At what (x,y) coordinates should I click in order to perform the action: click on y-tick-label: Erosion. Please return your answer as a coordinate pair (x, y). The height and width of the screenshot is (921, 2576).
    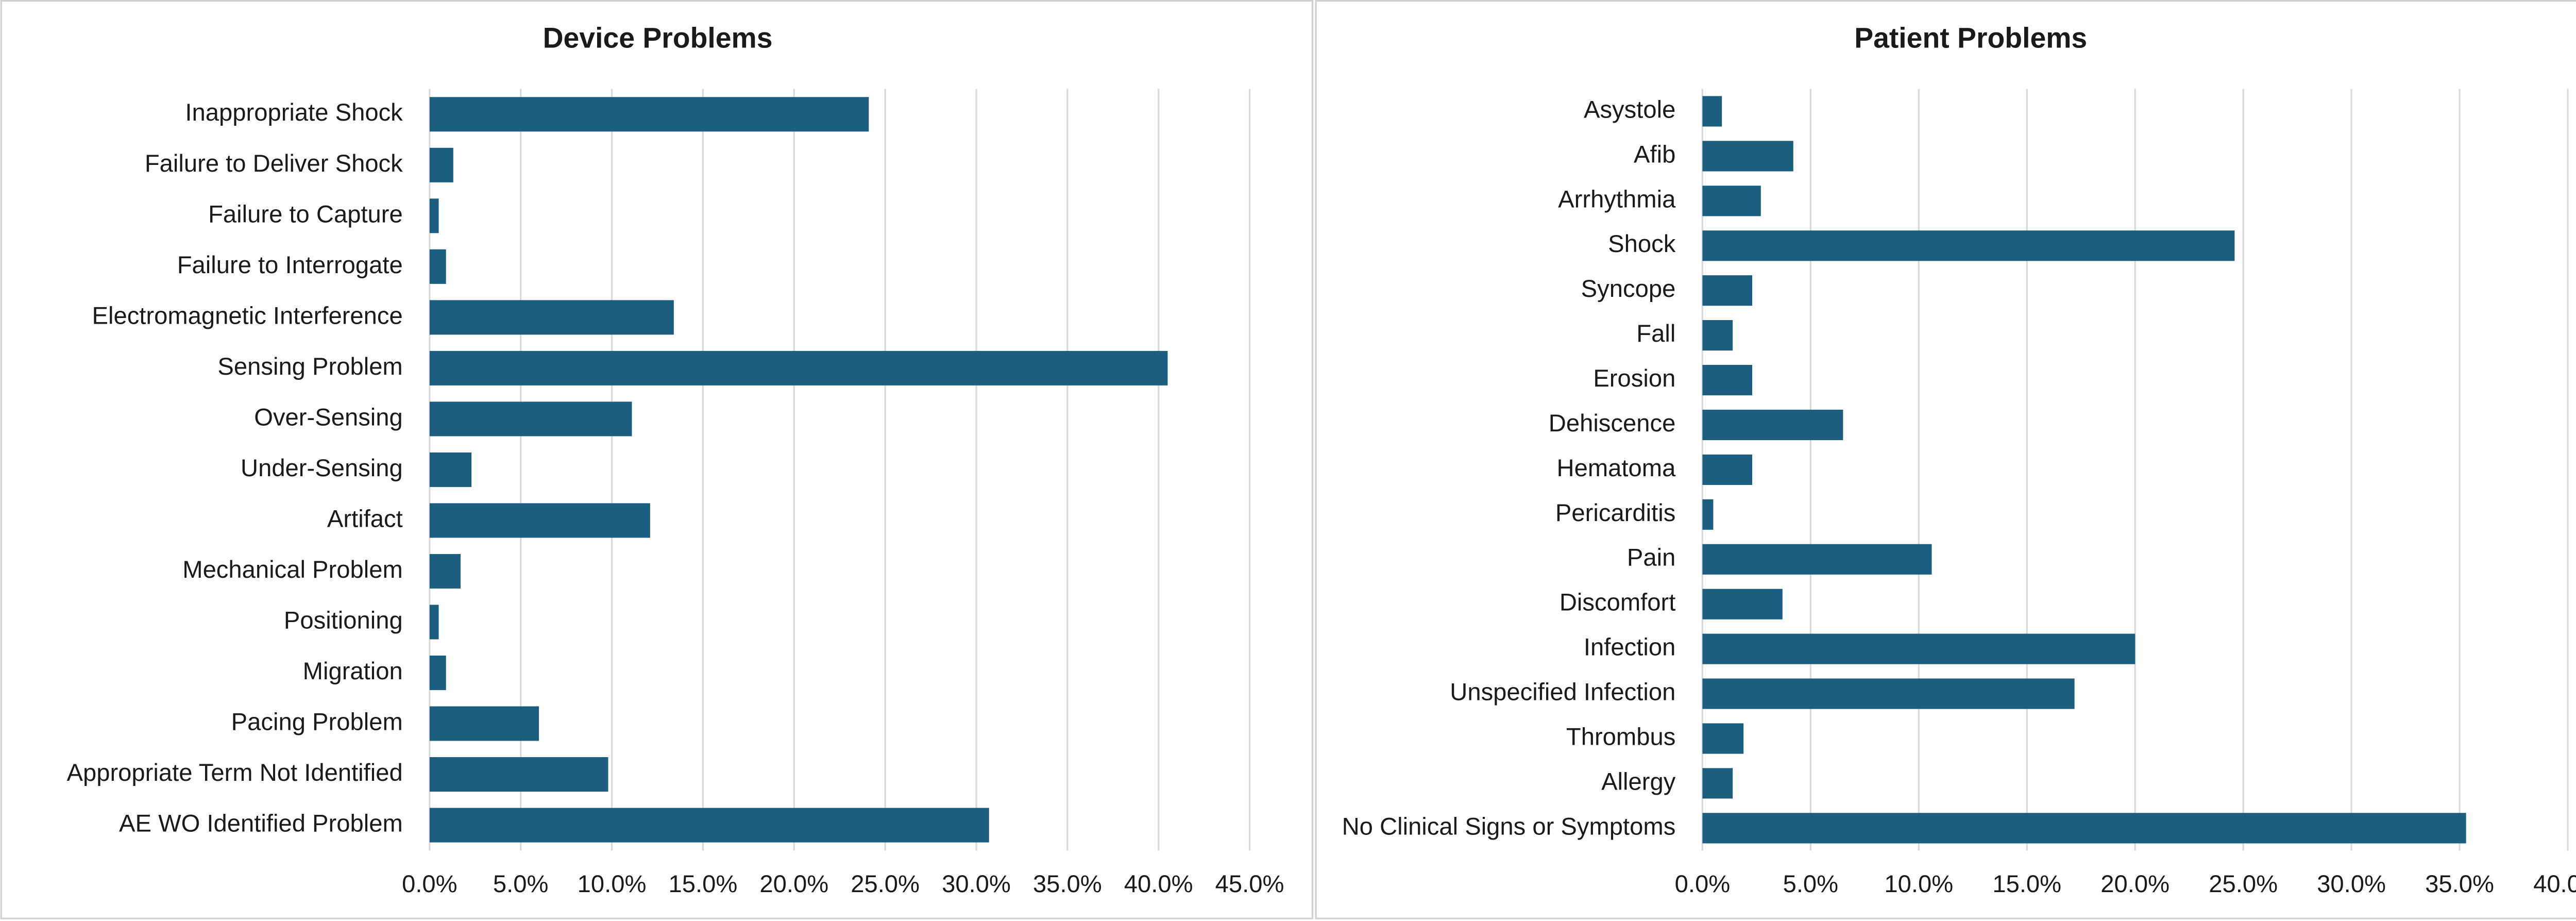
    Looking at the image, I should click on (1634, 378).